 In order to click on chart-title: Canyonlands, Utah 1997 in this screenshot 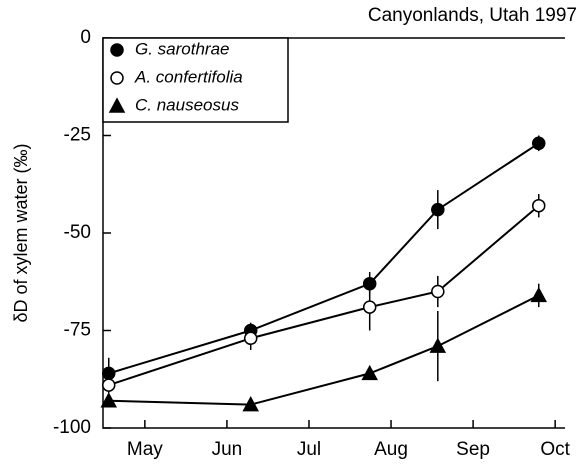, I will do `click(472, 15)`.